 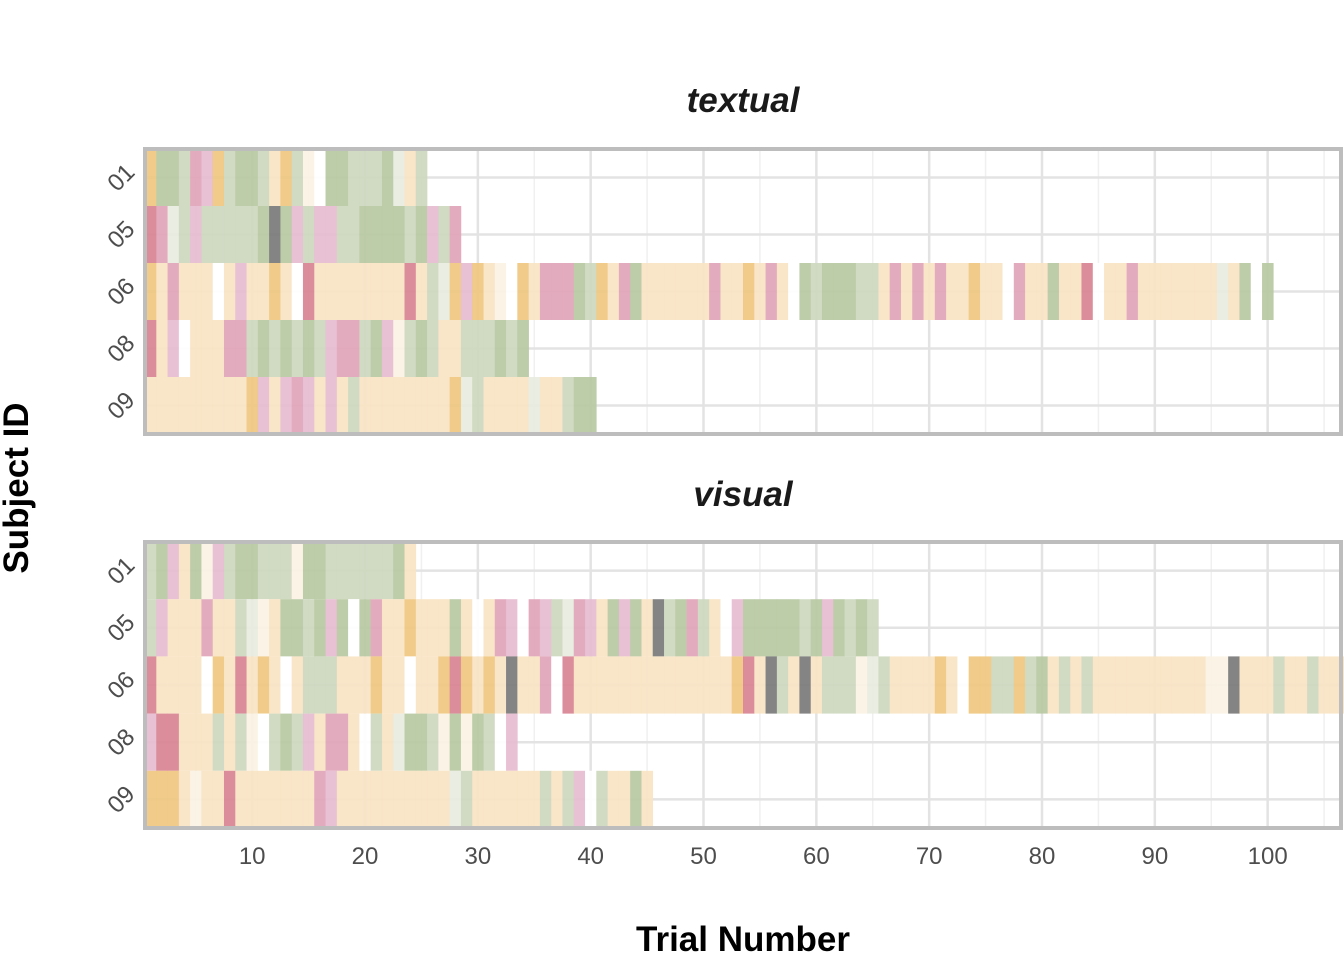 I want to click on x-tick-label: 90, so click(x=1154, y=856).